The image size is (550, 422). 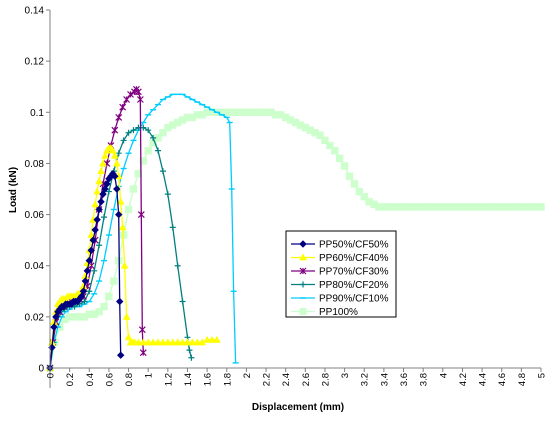 What do you see at coordinates (51, 375) in the screenshot?
I see `x-tick-label: 0` at bounding box center [51, 375].